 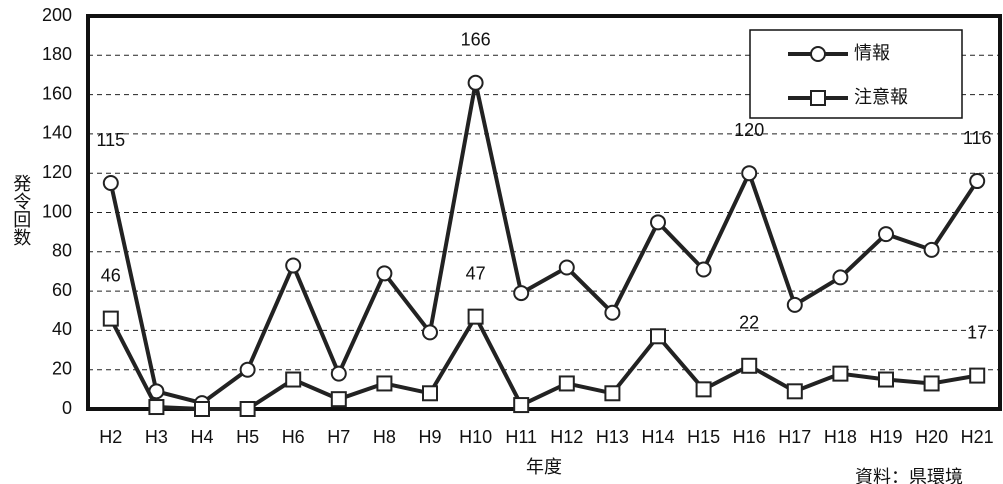 What do you see at coordinates (62, 368) in the screenshot?
I see `y-tick-label: 20` at bounding box center [62, 368].